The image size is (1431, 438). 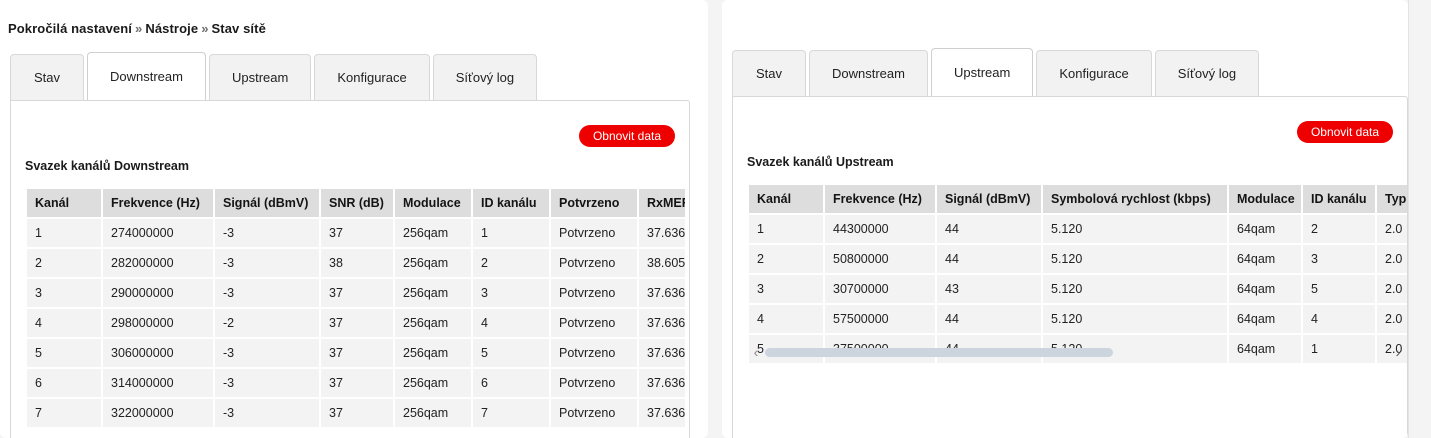 What do you see at coordinates (64, 293) in the screenshot?
I see `table-cell: 3` at bounding box center [64, 293].